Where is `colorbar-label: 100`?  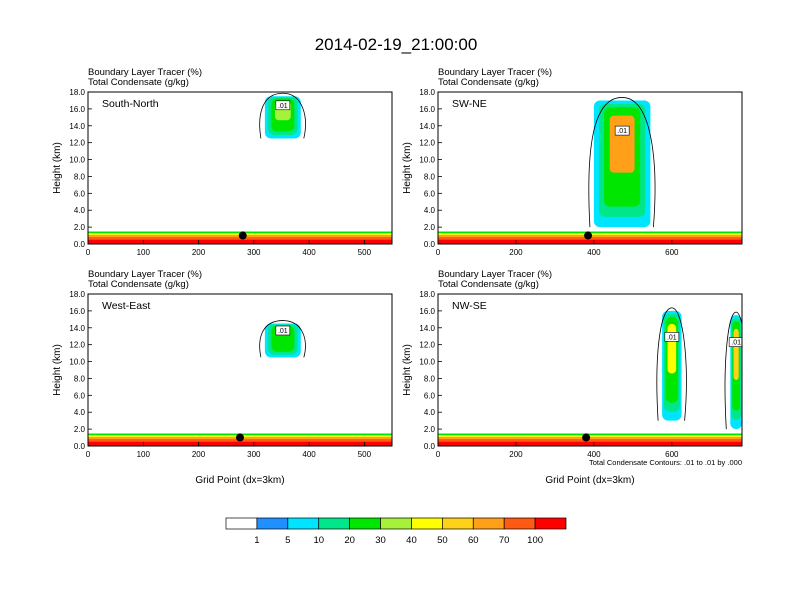 colorbar-label: 100 is located at coordinates (535, 540).